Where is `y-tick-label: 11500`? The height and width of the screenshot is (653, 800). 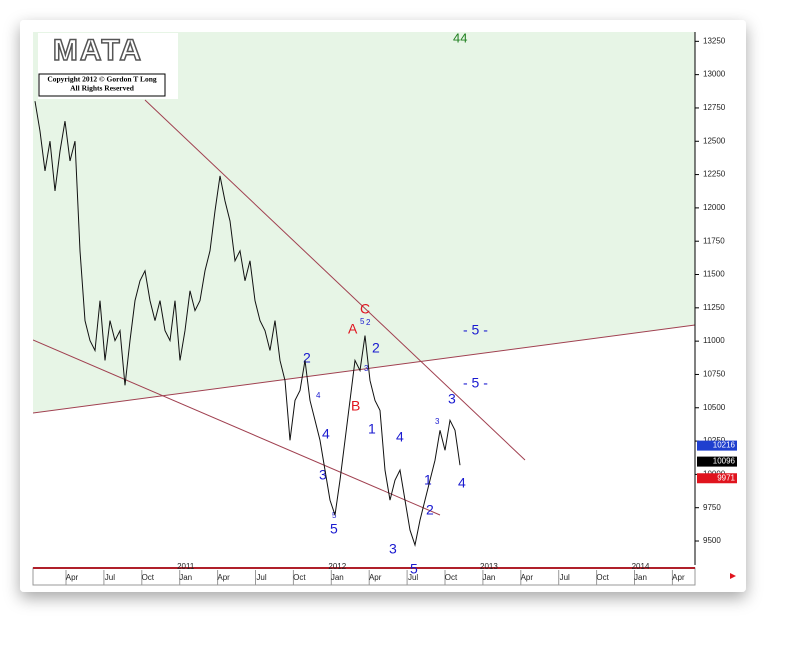
y-tick-label: 11500 is located at coordinates (714, 274).